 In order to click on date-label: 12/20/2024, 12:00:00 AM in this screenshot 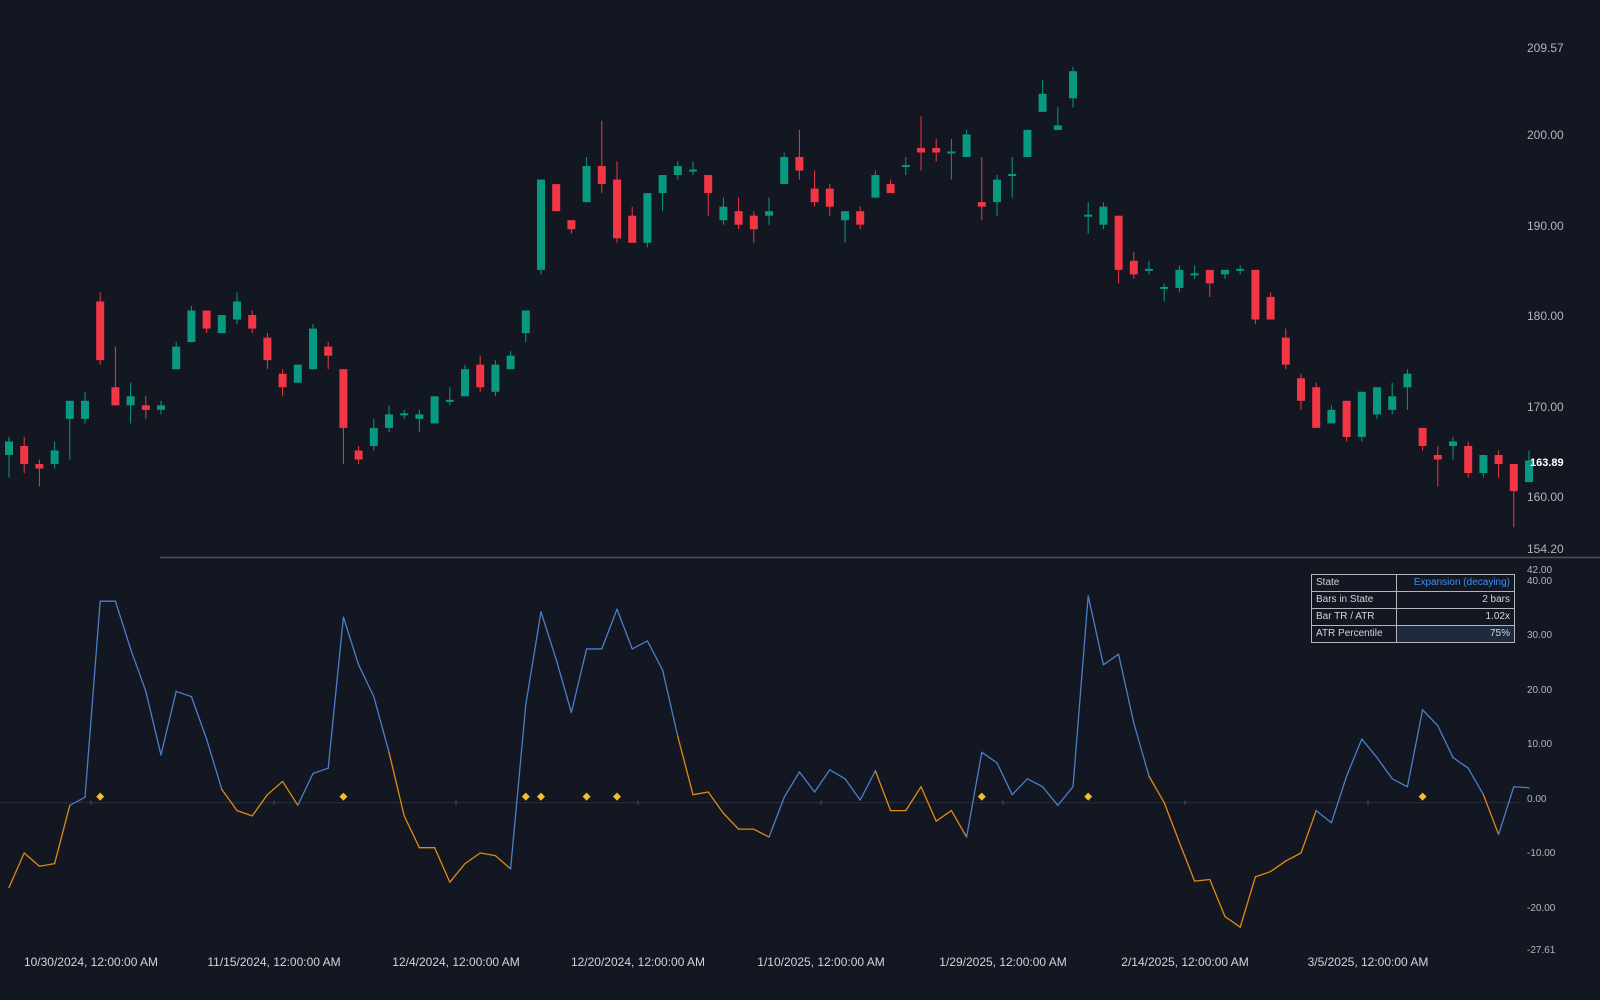, I will do `click(638, 962)`.